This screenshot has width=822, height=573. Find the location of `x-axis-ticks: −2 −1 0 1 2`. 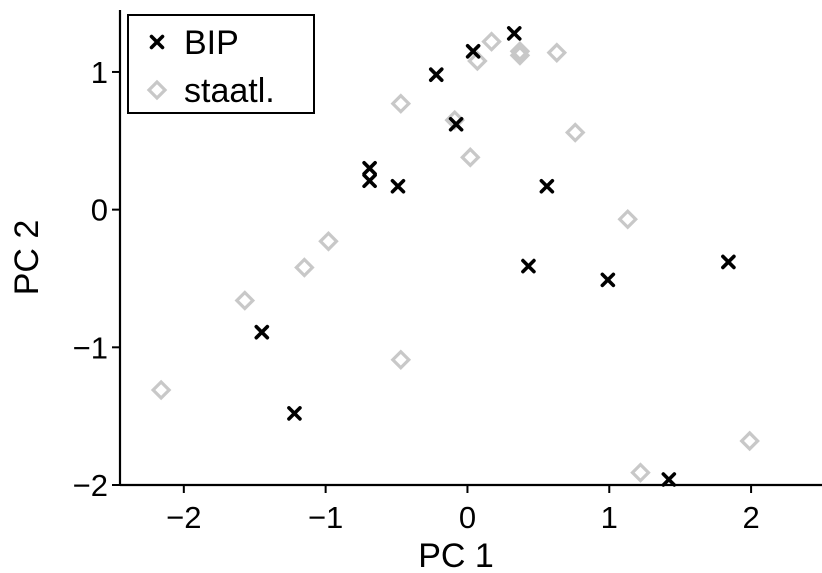

x-axis-ticks: −2 −1 0 1 2 is located at coordinates (463, 510).